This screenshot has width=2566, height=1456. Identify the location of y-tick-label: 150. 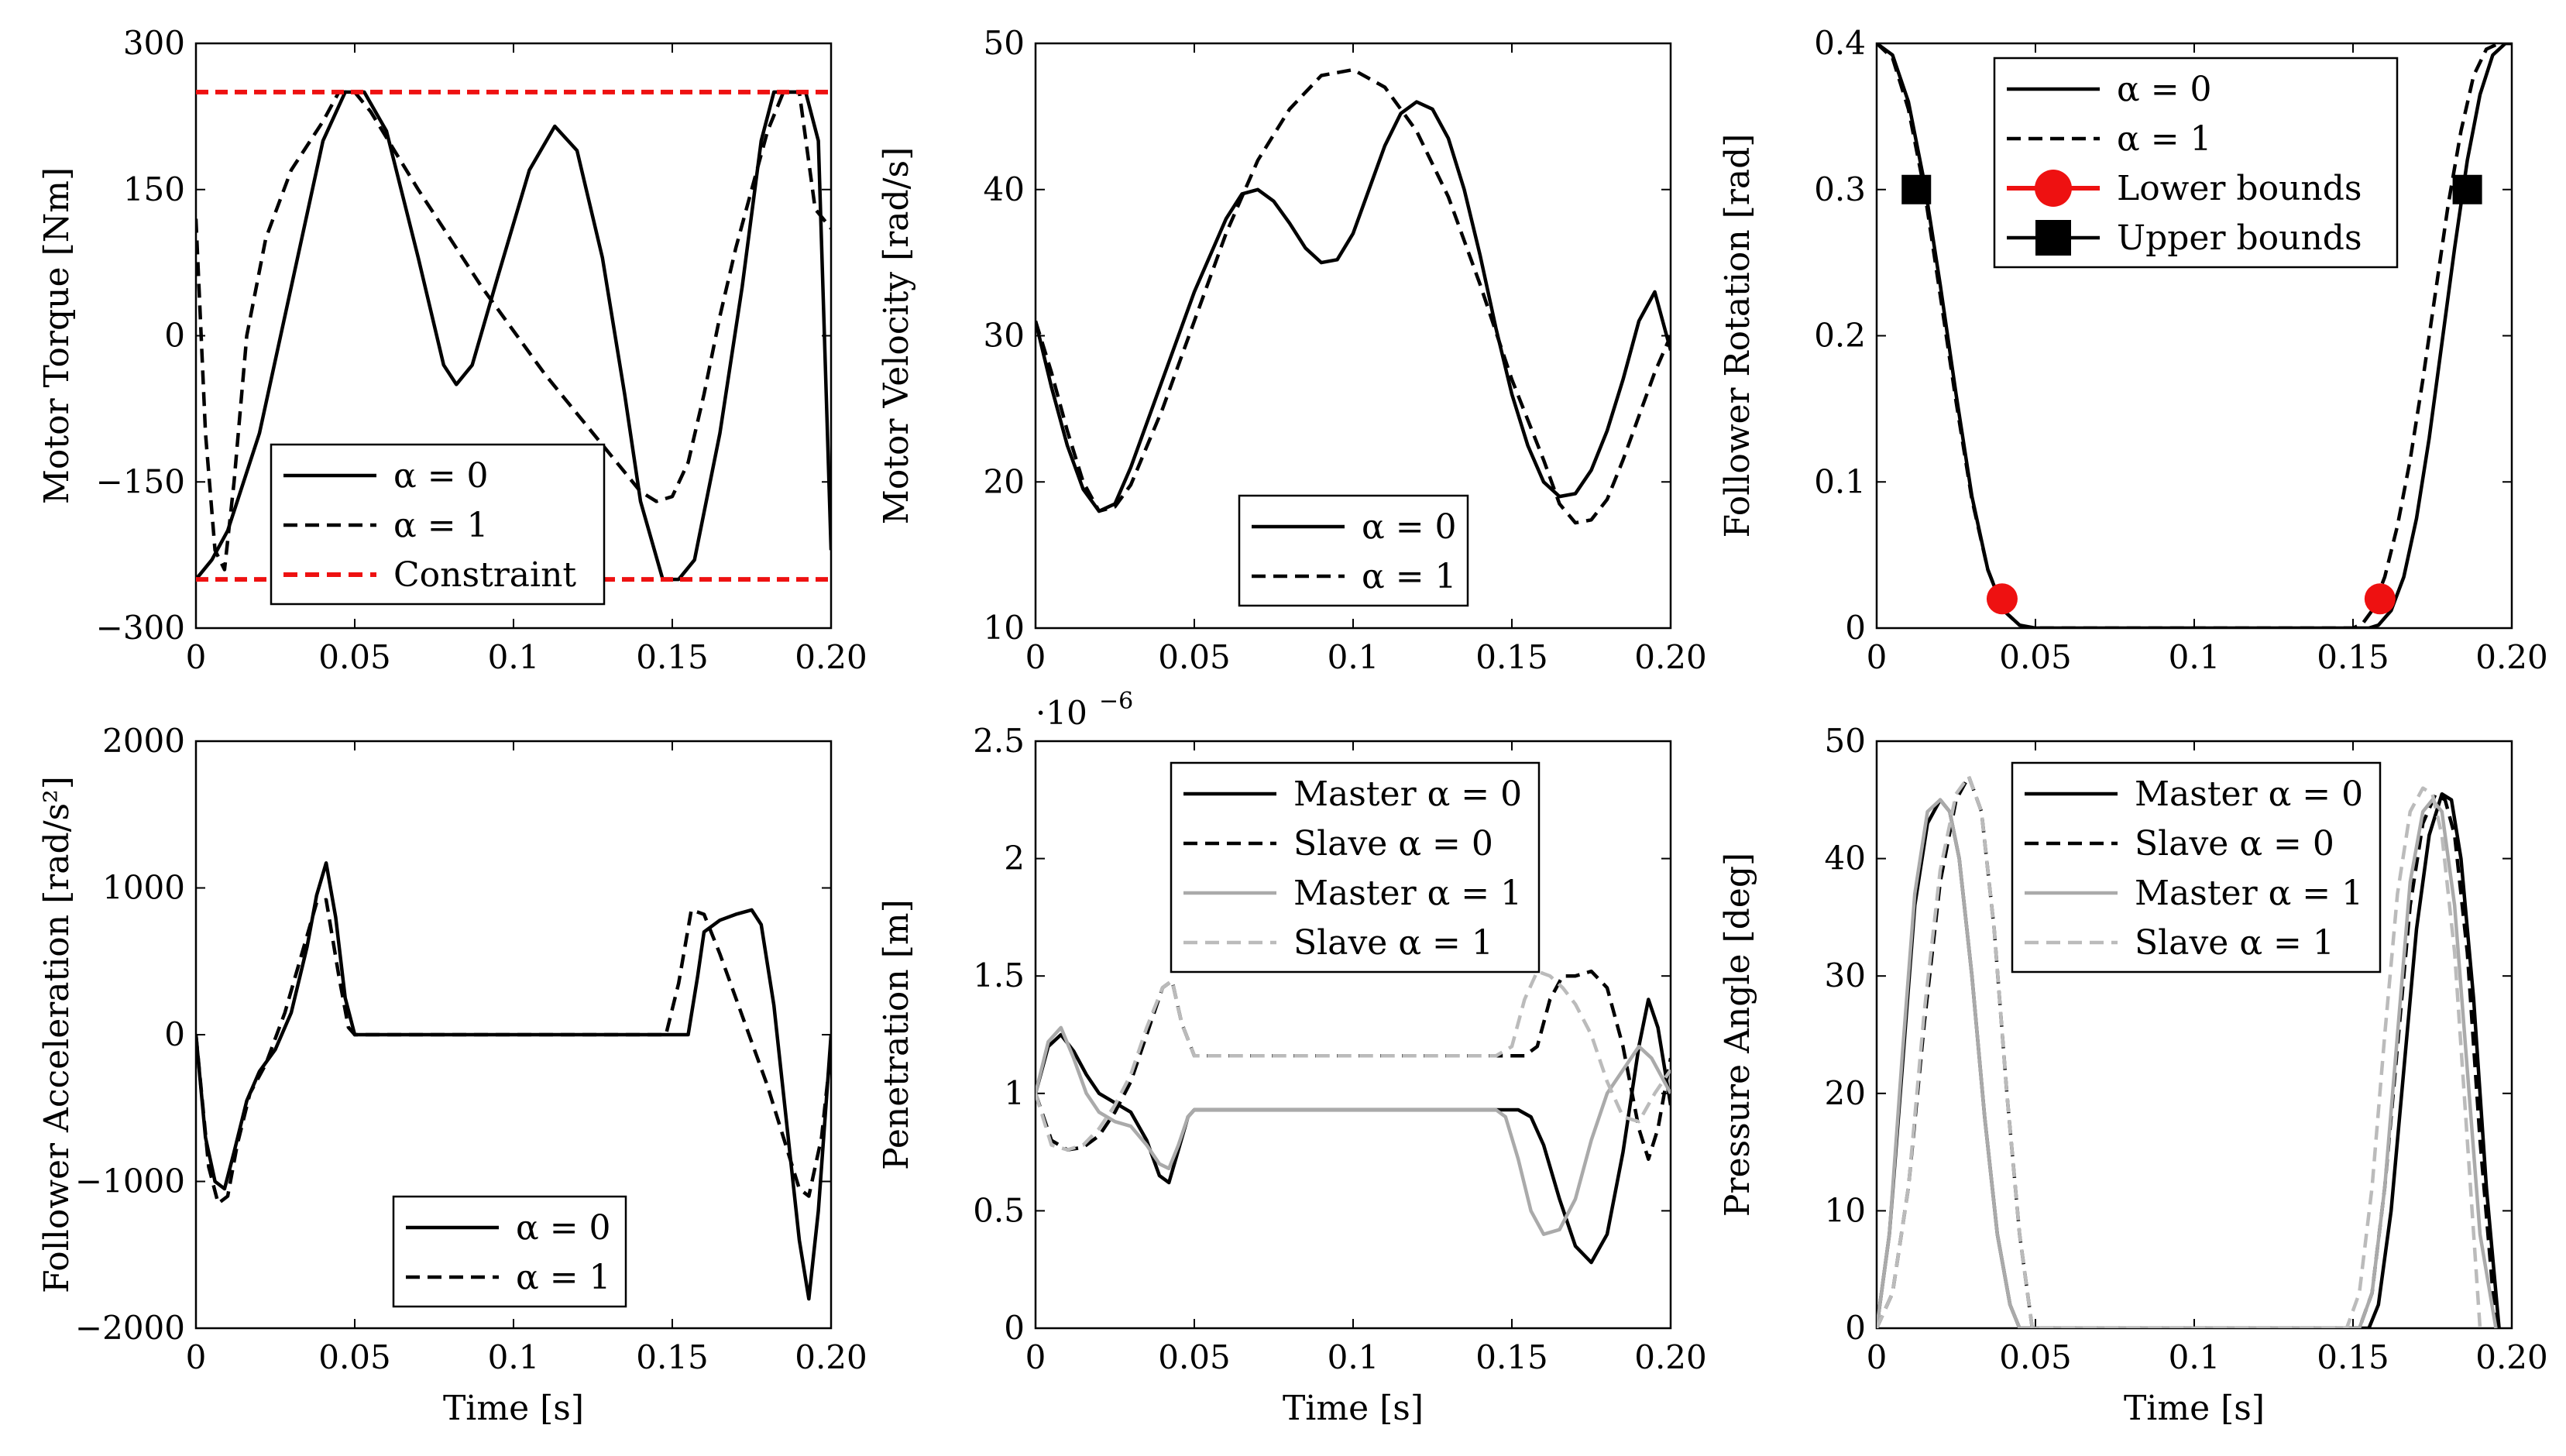
(154, 189).